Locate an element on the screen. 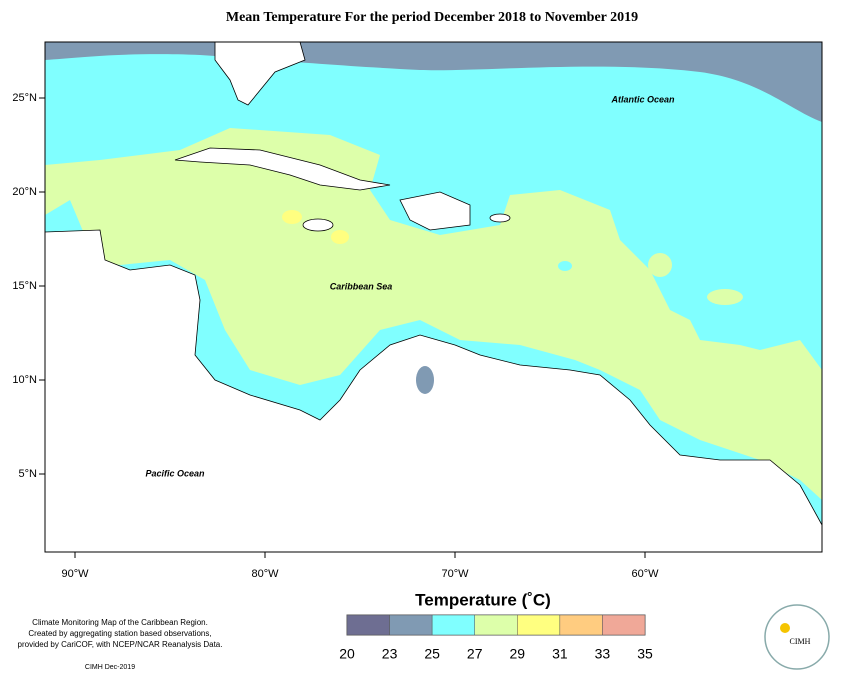 The image size is (845, 689). legend-tick: 25 is located at coordinates (432, 654).